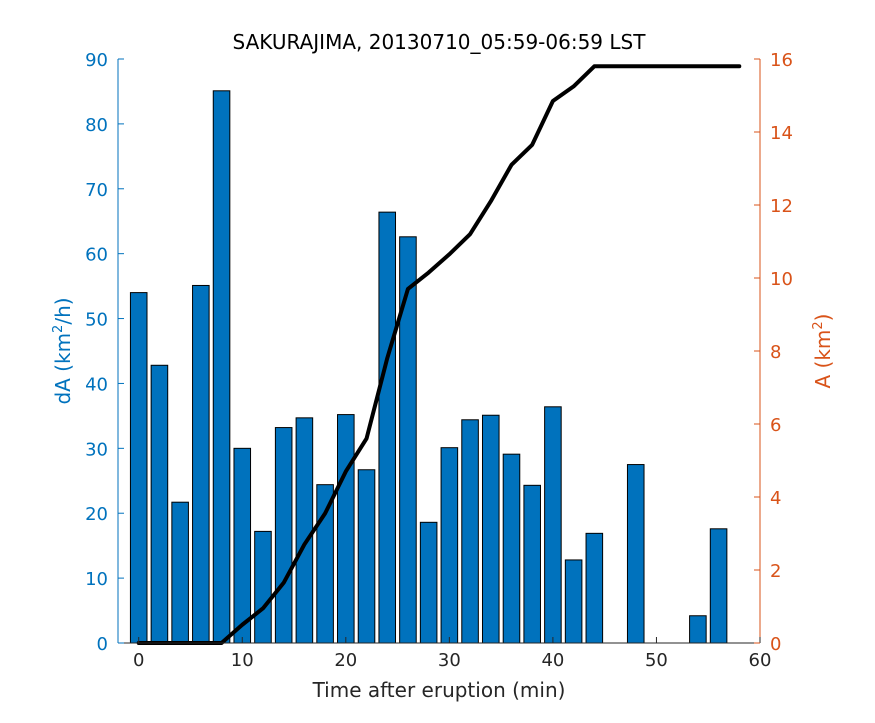 This screenshot has width=875, height=723. What do you see at coordinates (775, 571) in the screenshot?
I see `y-tick-label-right: 2` at bounding box center [775, 571].